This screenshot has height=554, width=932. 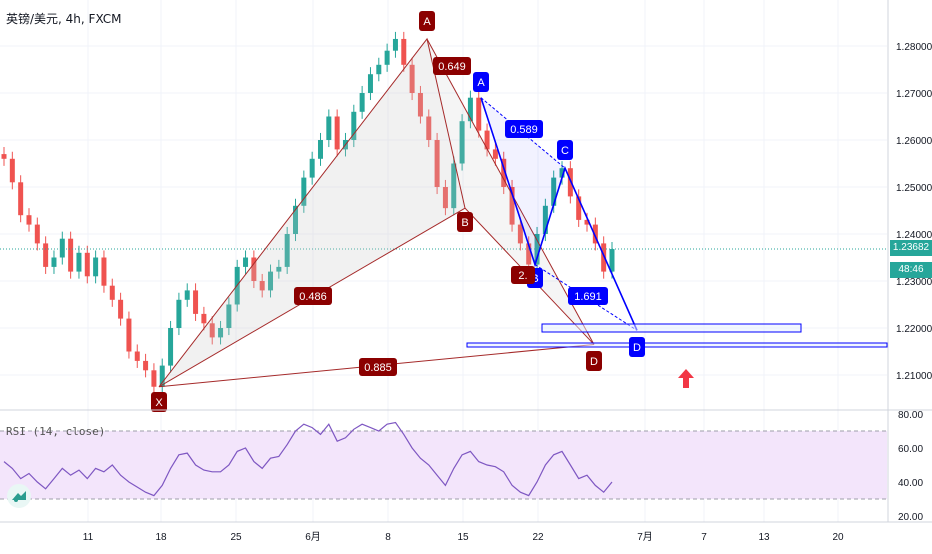 I want to click on ratio-abd-box, so click(x=452, y=66).